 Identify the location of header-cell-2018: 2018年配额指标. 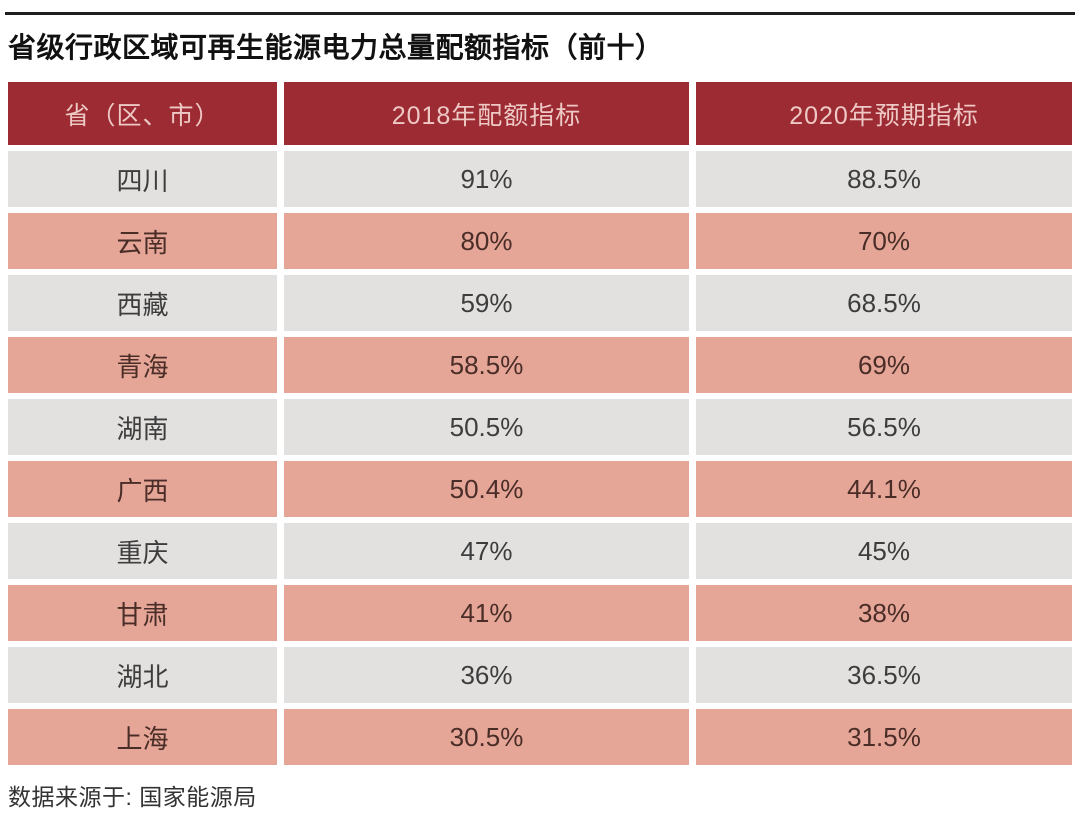
(486, 113).